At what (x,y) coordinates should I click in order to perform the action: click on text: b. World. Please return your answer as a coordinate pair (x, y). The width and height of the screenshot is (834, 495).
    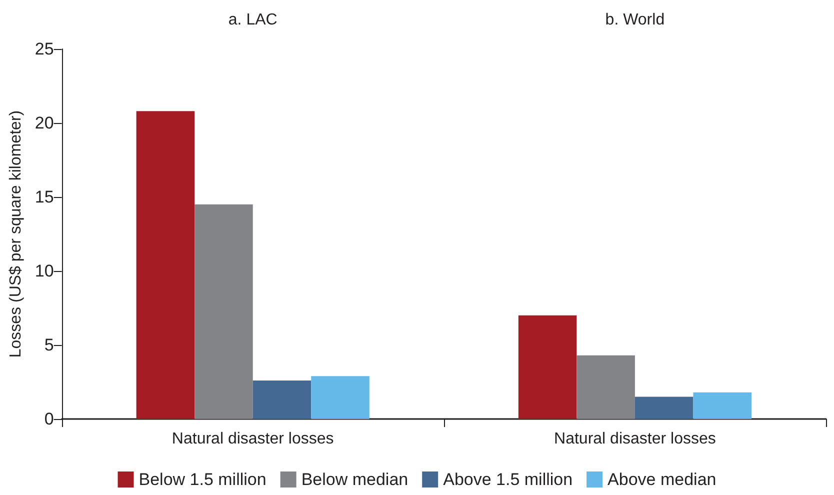
    Looking at the image, I should click on (635, 20).